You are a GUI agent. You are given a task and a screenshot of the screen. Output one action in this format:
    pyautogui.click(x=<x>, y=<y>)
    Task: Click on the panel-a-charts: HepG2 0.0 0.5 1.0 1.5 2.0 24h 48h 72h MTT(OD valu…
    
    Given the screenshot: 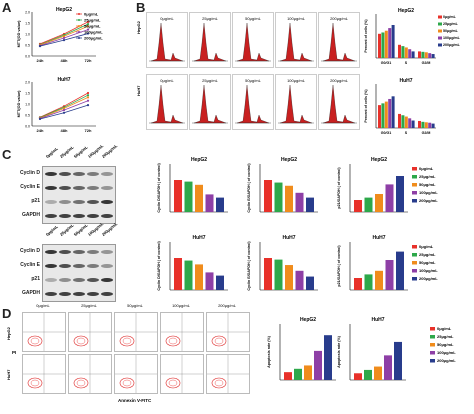 What is the action you would take?
    pyautogui.click(x=60, y=70)
    